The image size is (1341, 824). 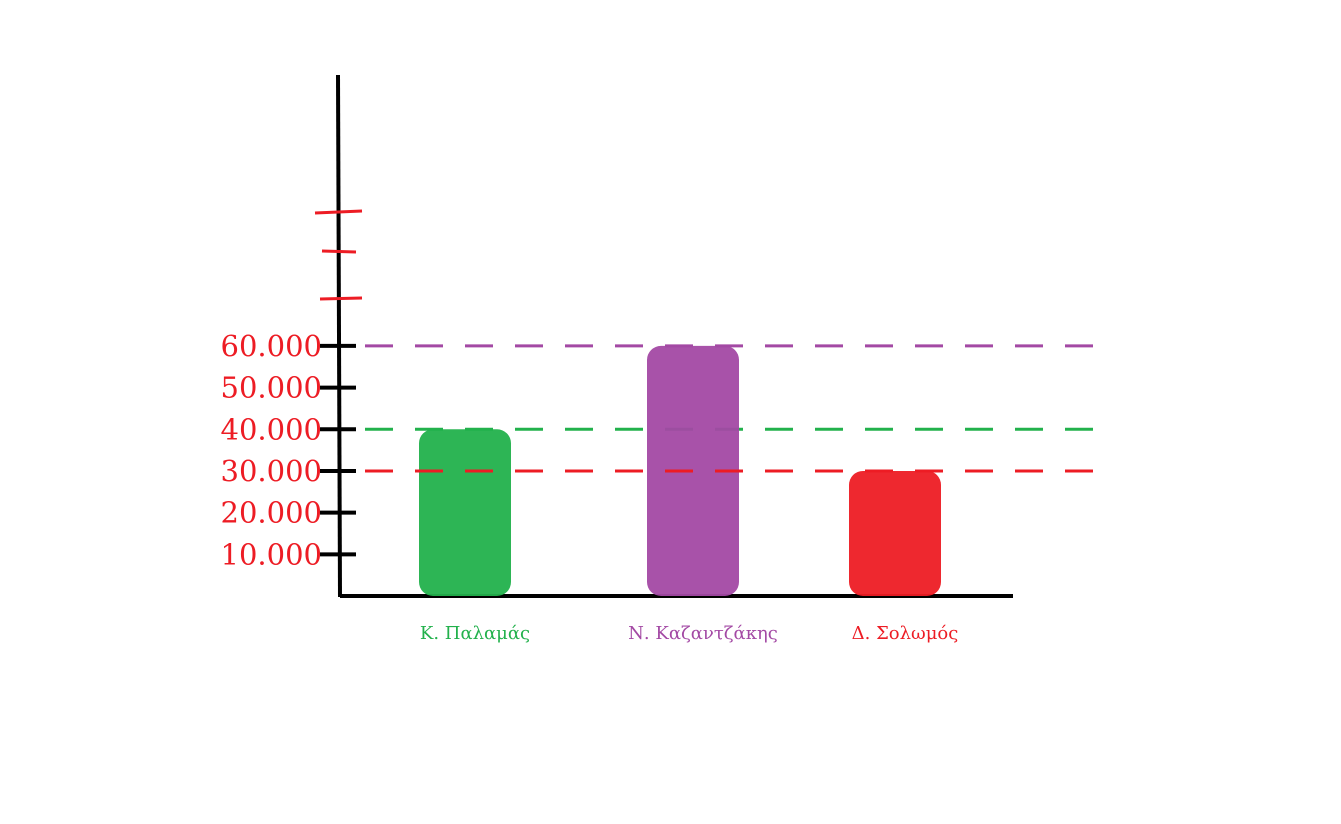 What do you see at coordinates (271, 429) in the screenshot?
I see `y-tick-label: 40.000` at bounding box center [271, 429].